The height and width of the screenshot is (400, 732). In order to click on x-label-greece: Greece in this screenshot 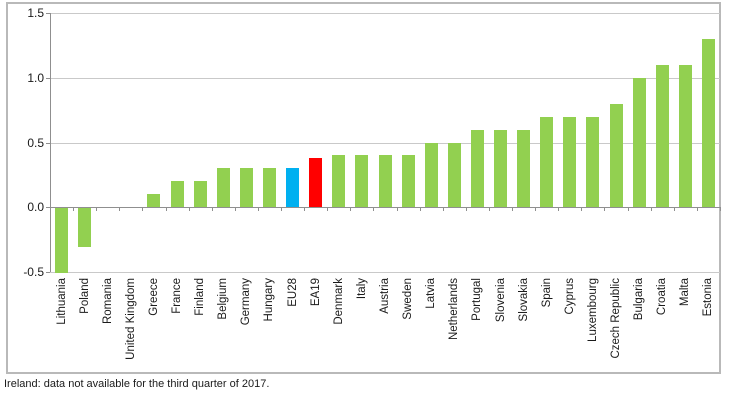, I will do `click(153, 297)`.